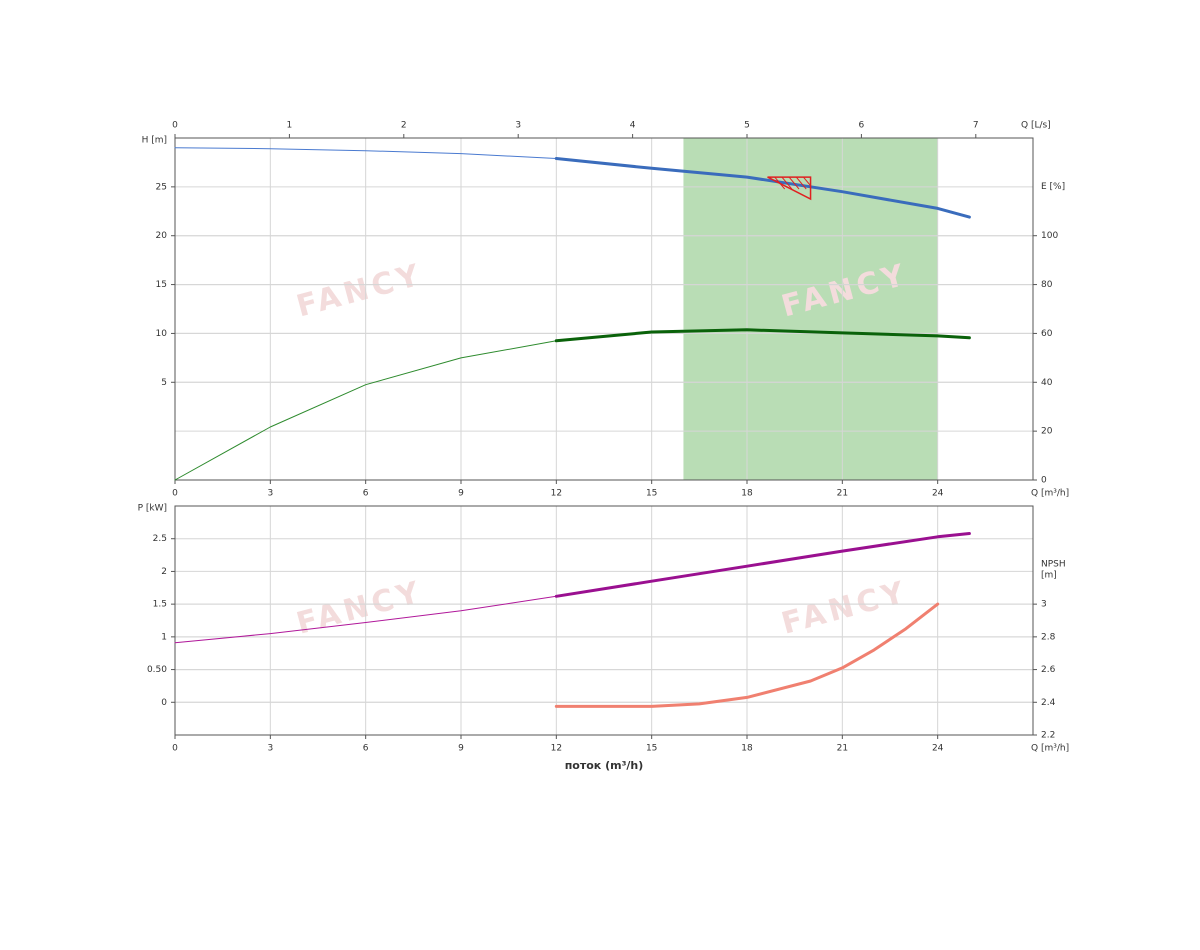 Image resolution: width=1200 pixels, height=950 pixels. I want to click on y2-axis-label: E [%], so click(1053, 187).